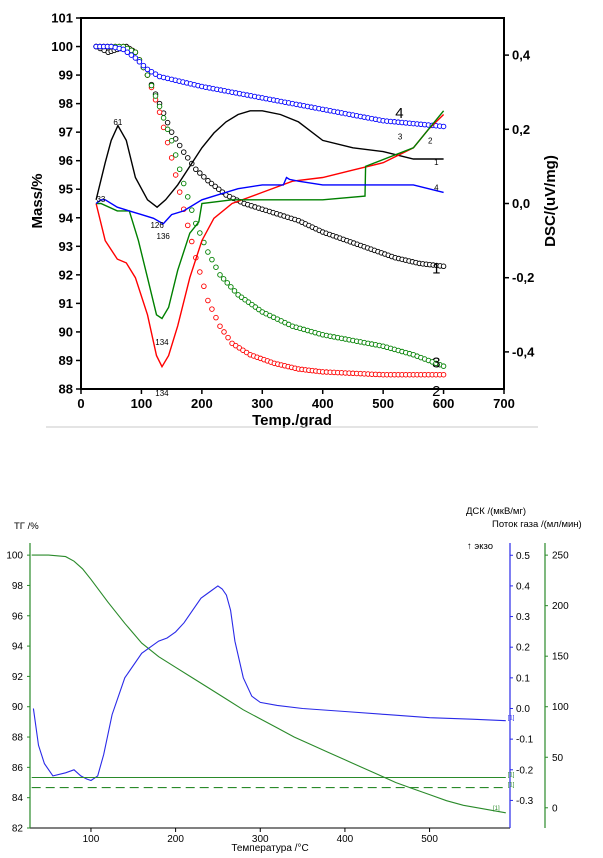 The image size is (603, 858). What do you see at coordinates (560, 707) in the screenshot?
I see `bottom-y-right-2-tick-label: 100` at bounding box center [560, 707].